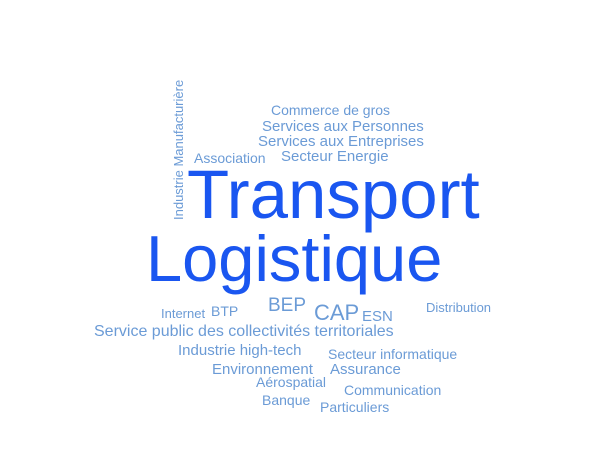  Describe the element at coordinates (230, 158) in the screenshot. I see `word-association: Association` at that location.